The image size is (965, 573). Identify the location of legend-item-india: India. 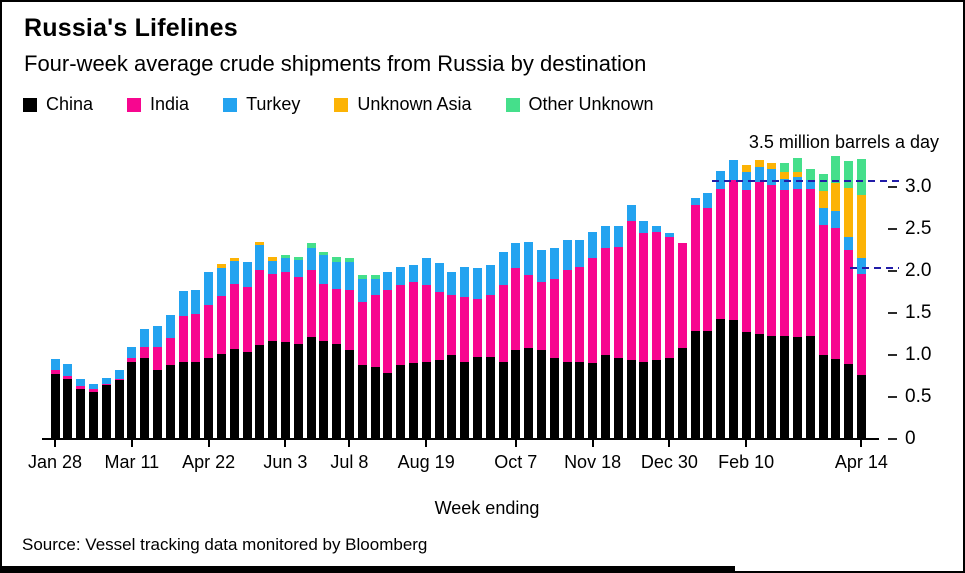
(158, 104).